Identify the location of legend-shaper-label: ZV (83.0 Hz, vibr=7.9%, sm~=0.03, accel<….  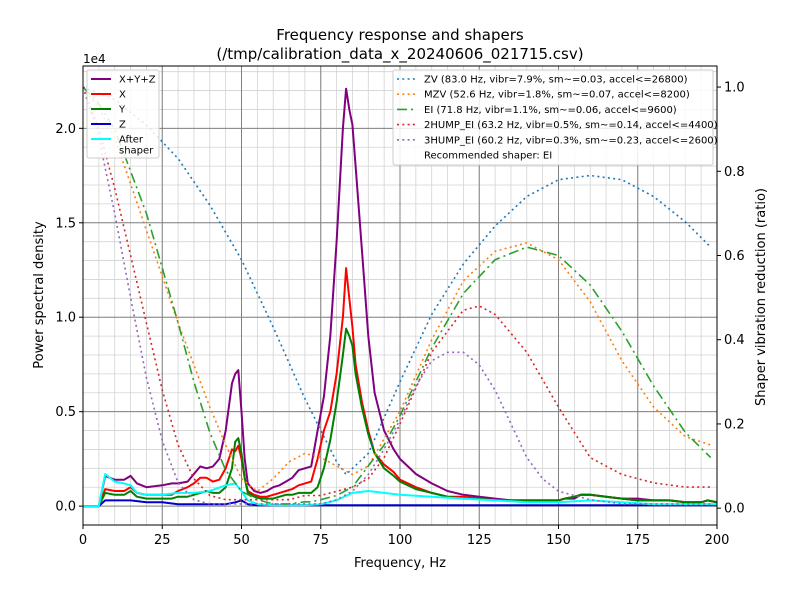
(556, 80).